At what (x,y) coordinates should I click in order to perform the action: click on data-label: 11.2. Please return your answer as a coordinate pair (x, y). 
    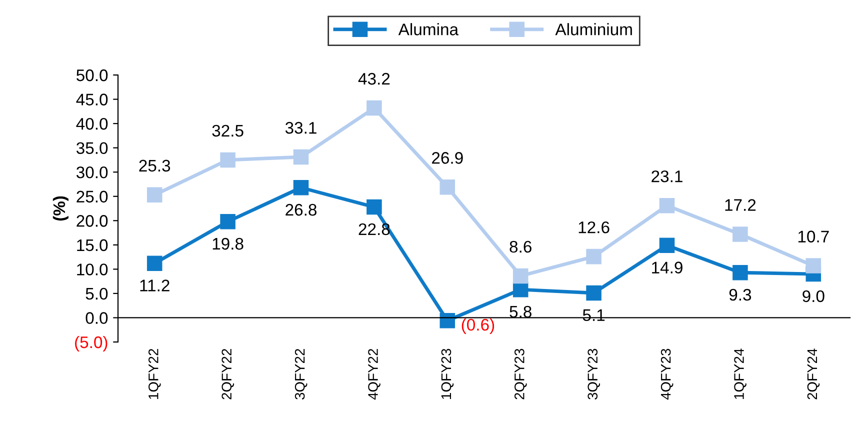
    Looking at the image, I should click on (155, 286).